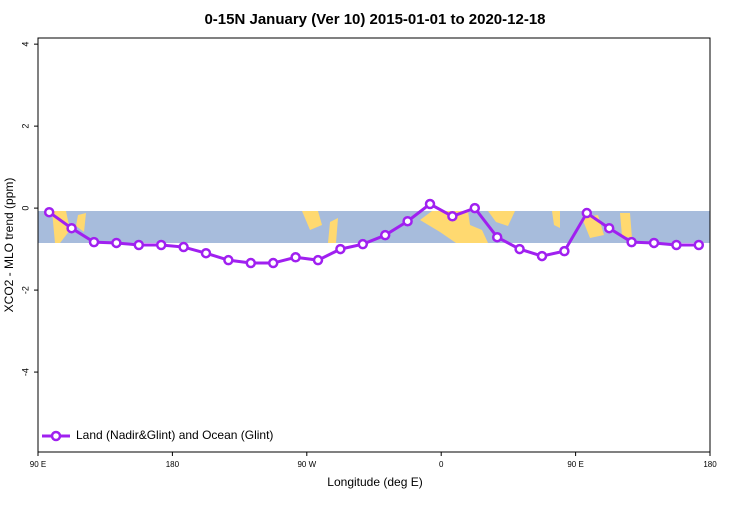 Image resolution: width=750 pixels, height=505 pixels. I want to click on x-axis-label: Longitude (deg E), so click(374, 482).